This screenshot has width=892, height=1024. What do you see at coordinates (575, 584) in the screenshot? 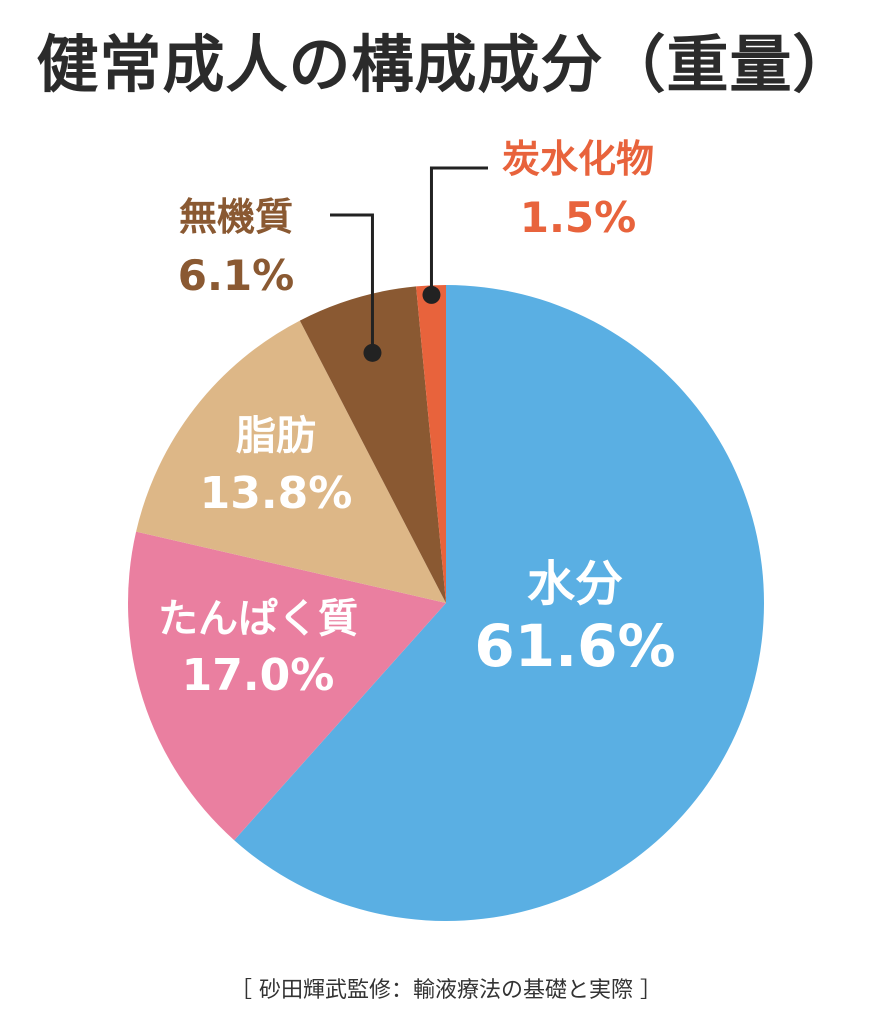
I see `slice-水分-label: 水分` at bounding box center [575, 584].